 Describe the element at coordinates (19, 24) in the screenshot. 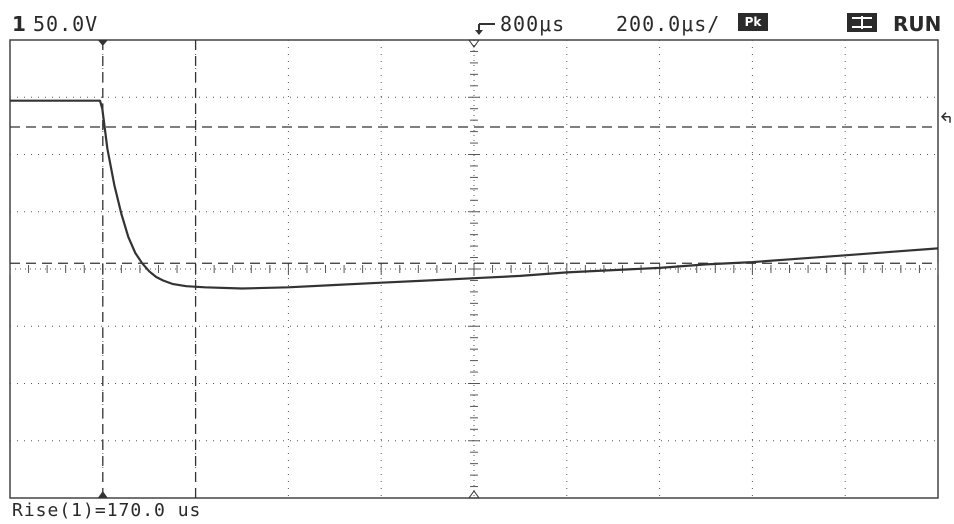

I see `channel-number: 1` at that location.